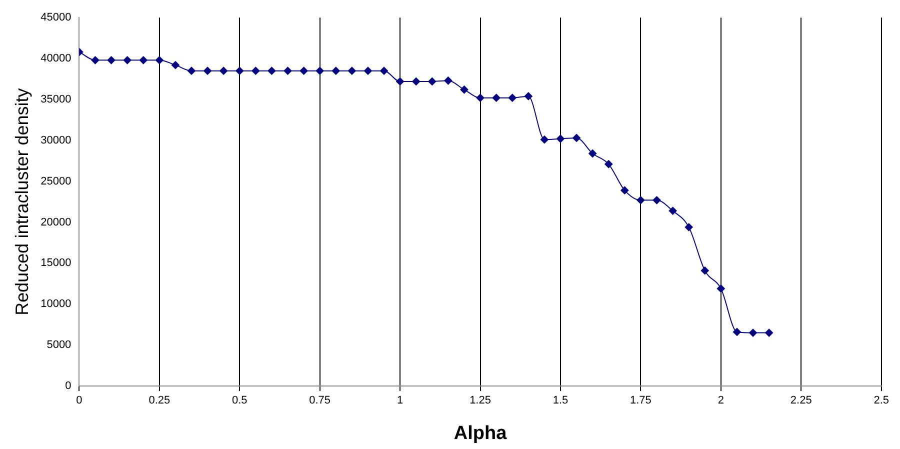 The width and height of the screenshot is (900, 449). Describe the element at coordinates (641, 400) in the screenshot. I see `x-tick-label: 1.75` at that location.